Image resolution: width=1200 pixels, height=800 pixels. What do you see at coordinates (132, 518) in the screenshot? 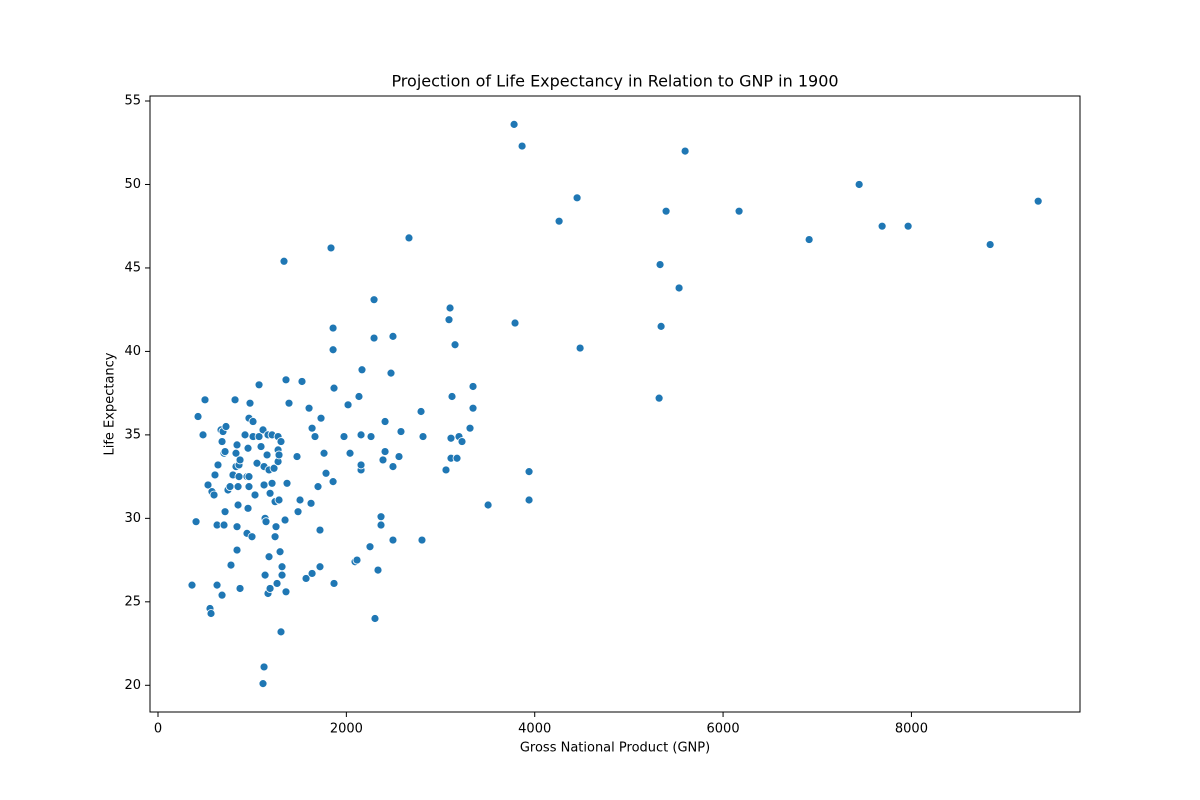
I see `y-tick-label: 30` at bounding box center [132, 518].